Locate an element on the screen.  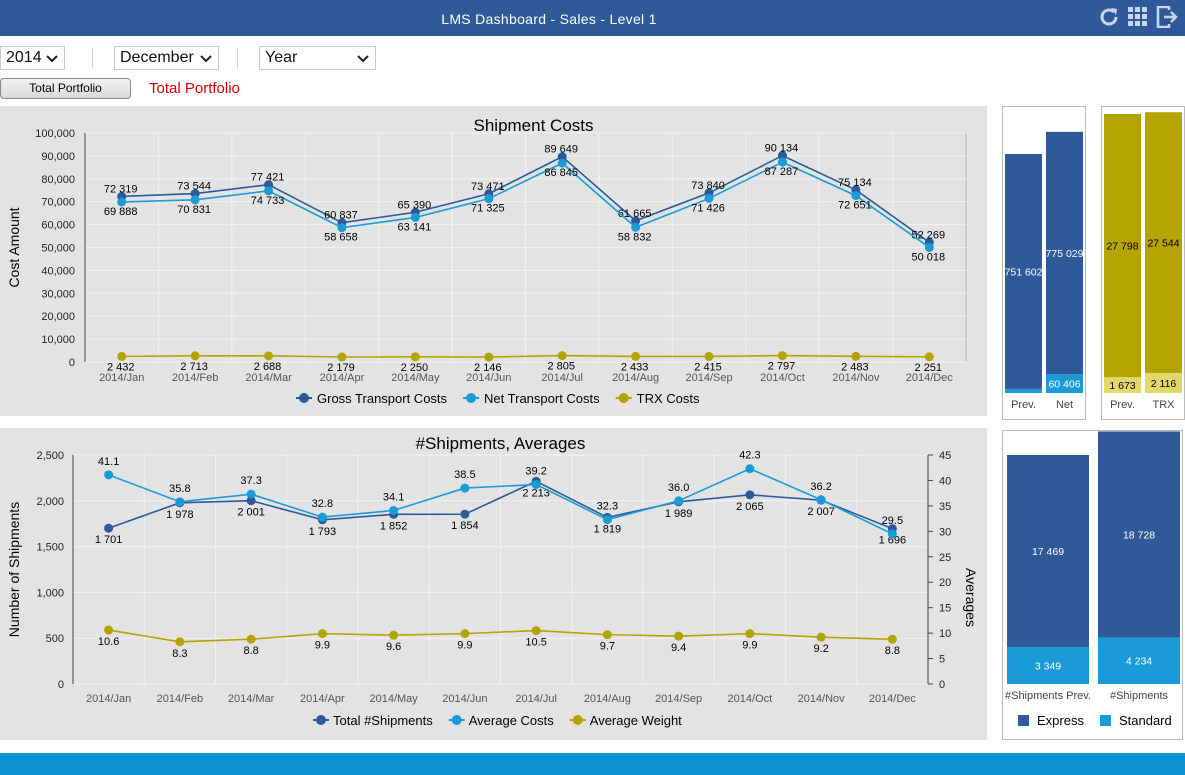
data-label: 38.5 is located at coordinates (464, 475).